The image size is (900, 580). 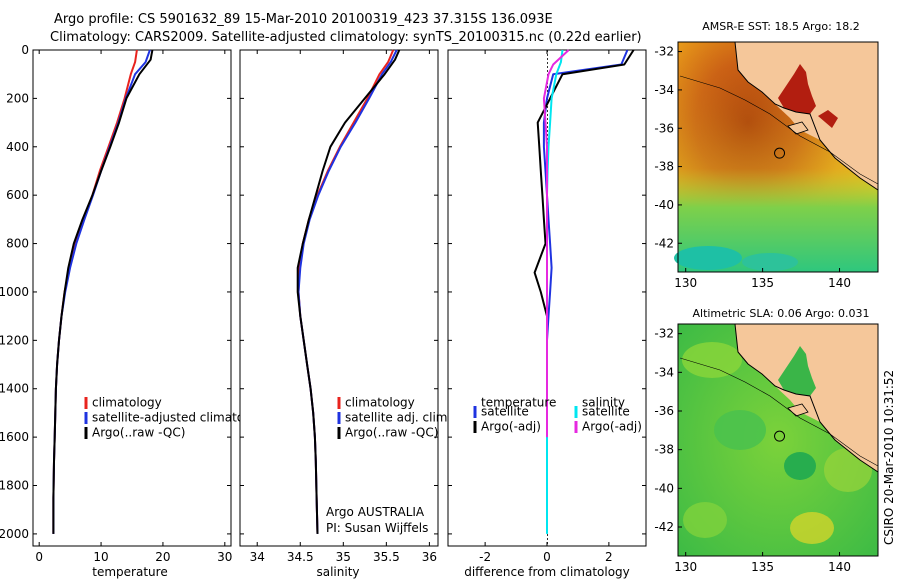 I want to click on sst-coastline, so click(x=806, y=116).